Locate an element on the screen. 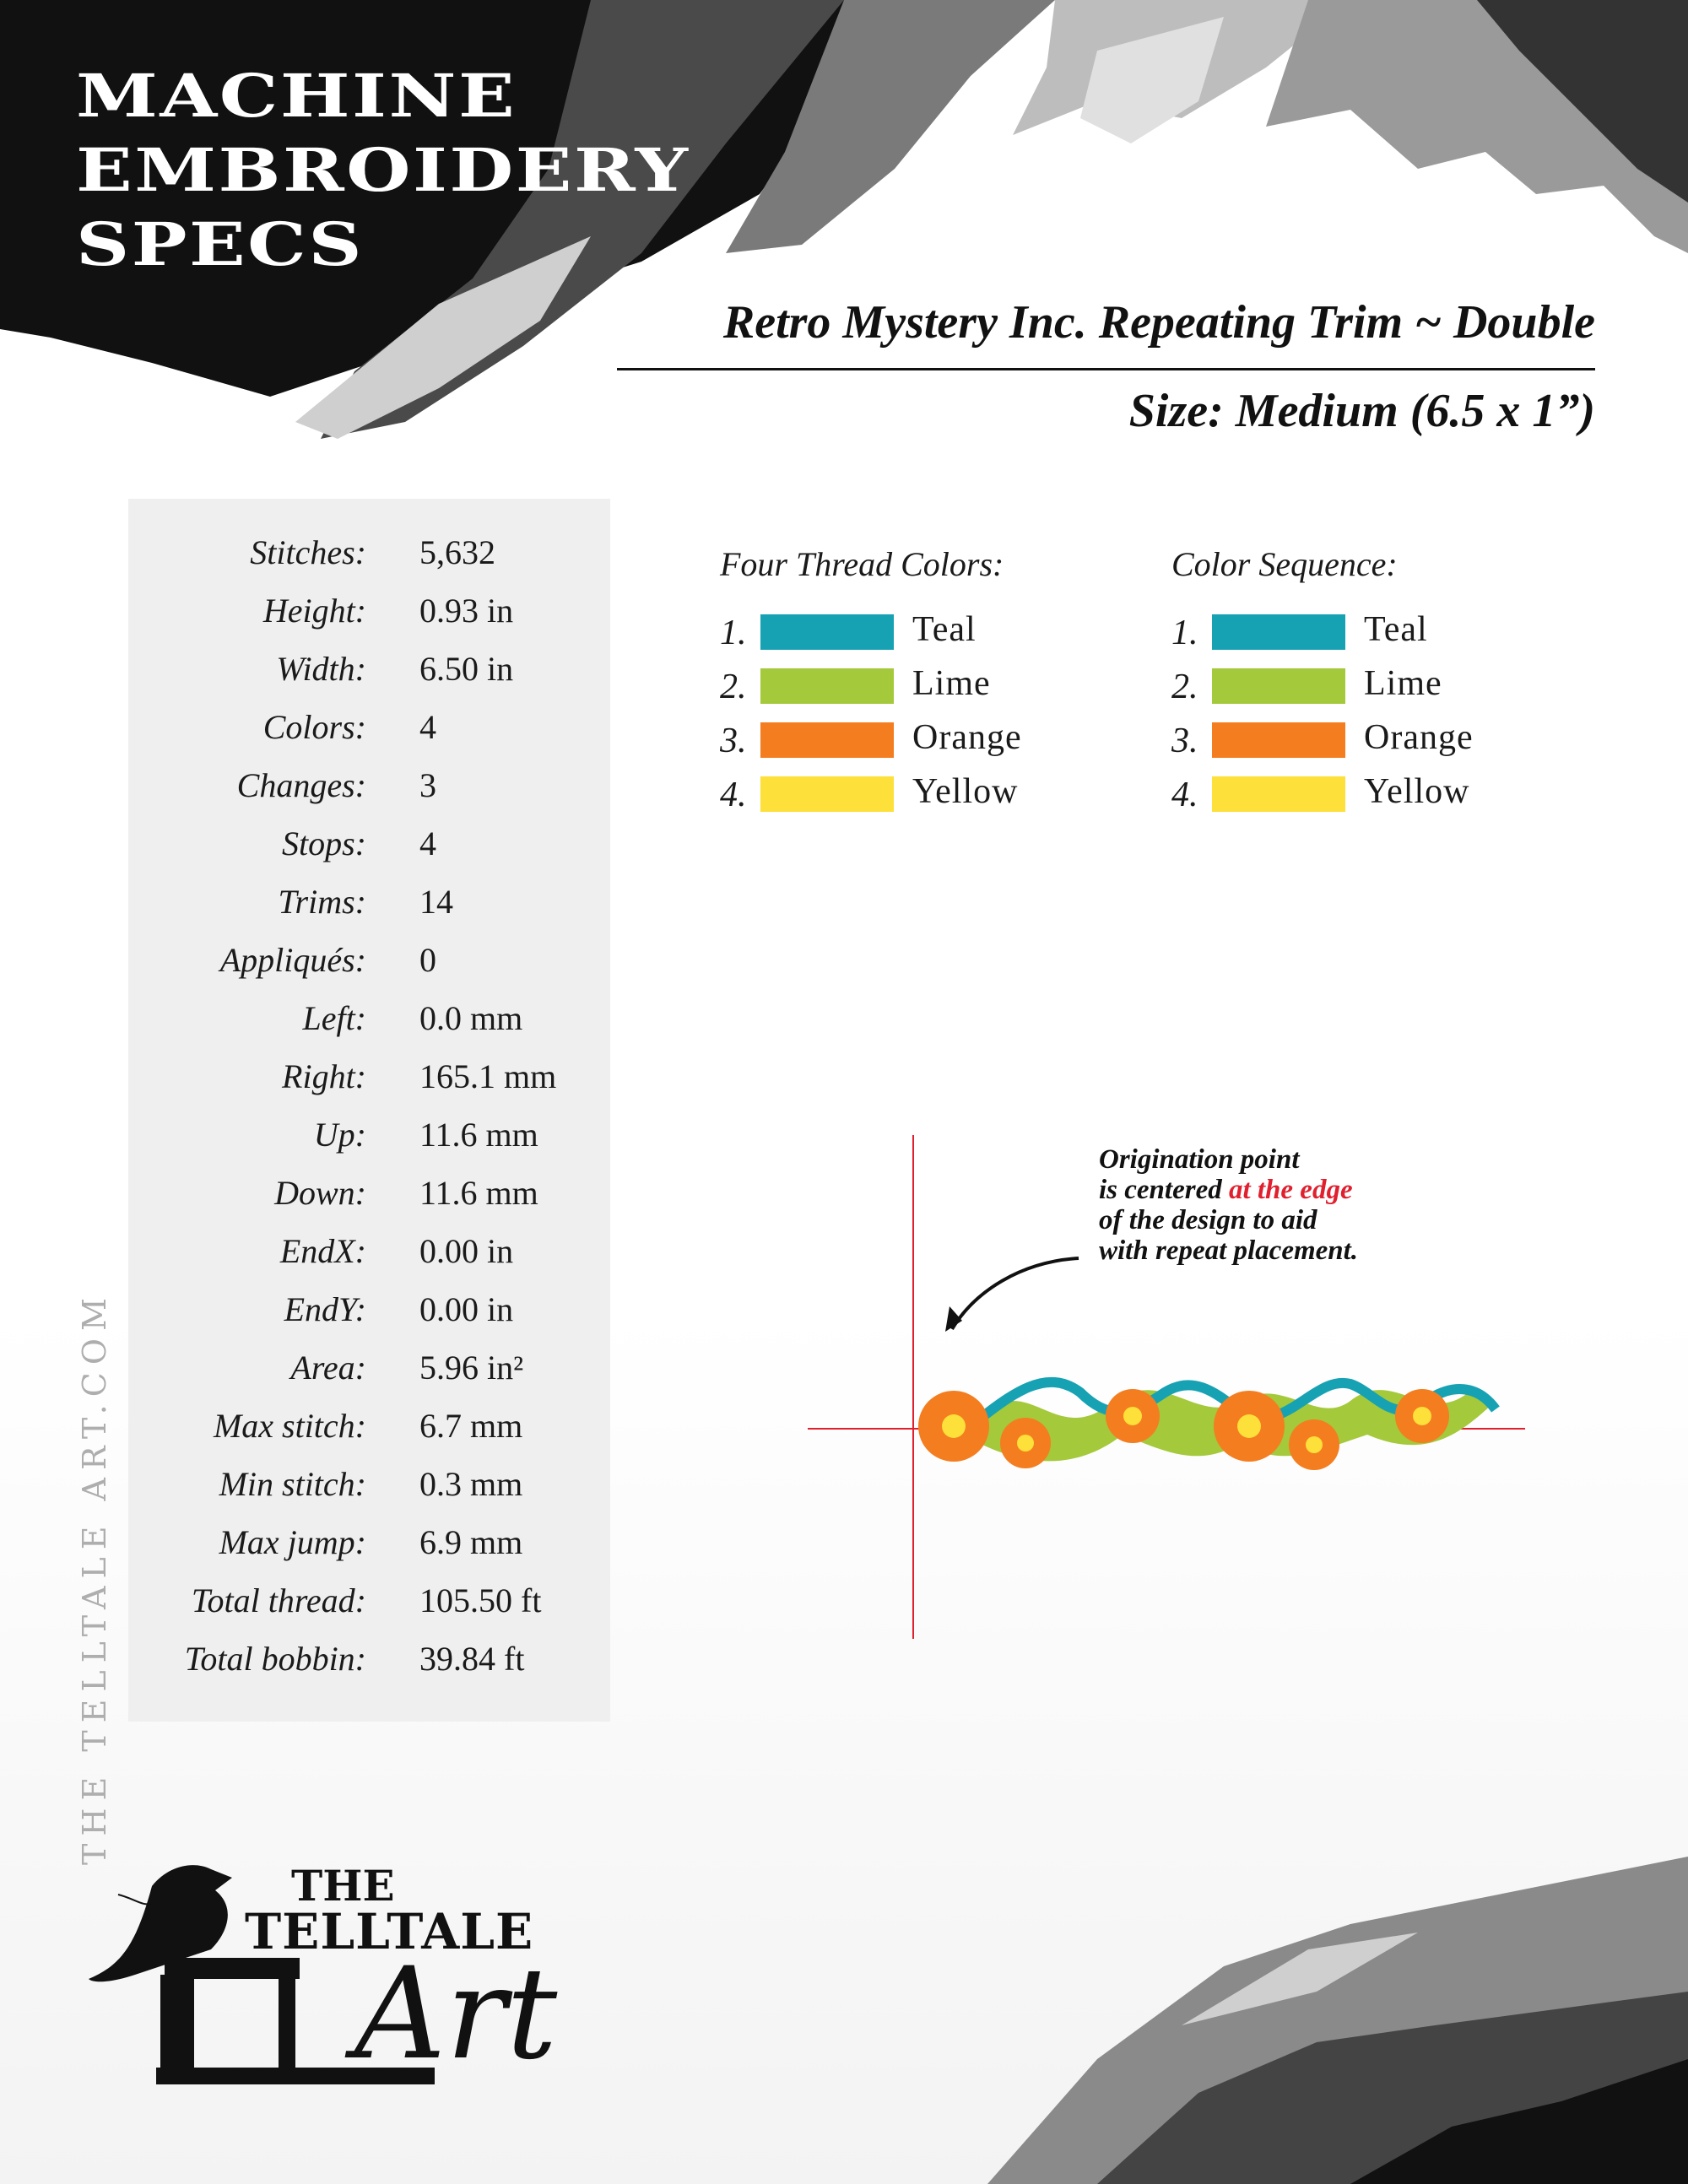 The width and height of the screenshot is (1688, 2184). spec-value: 0.0 mm is located at coordinates (471, 1018).